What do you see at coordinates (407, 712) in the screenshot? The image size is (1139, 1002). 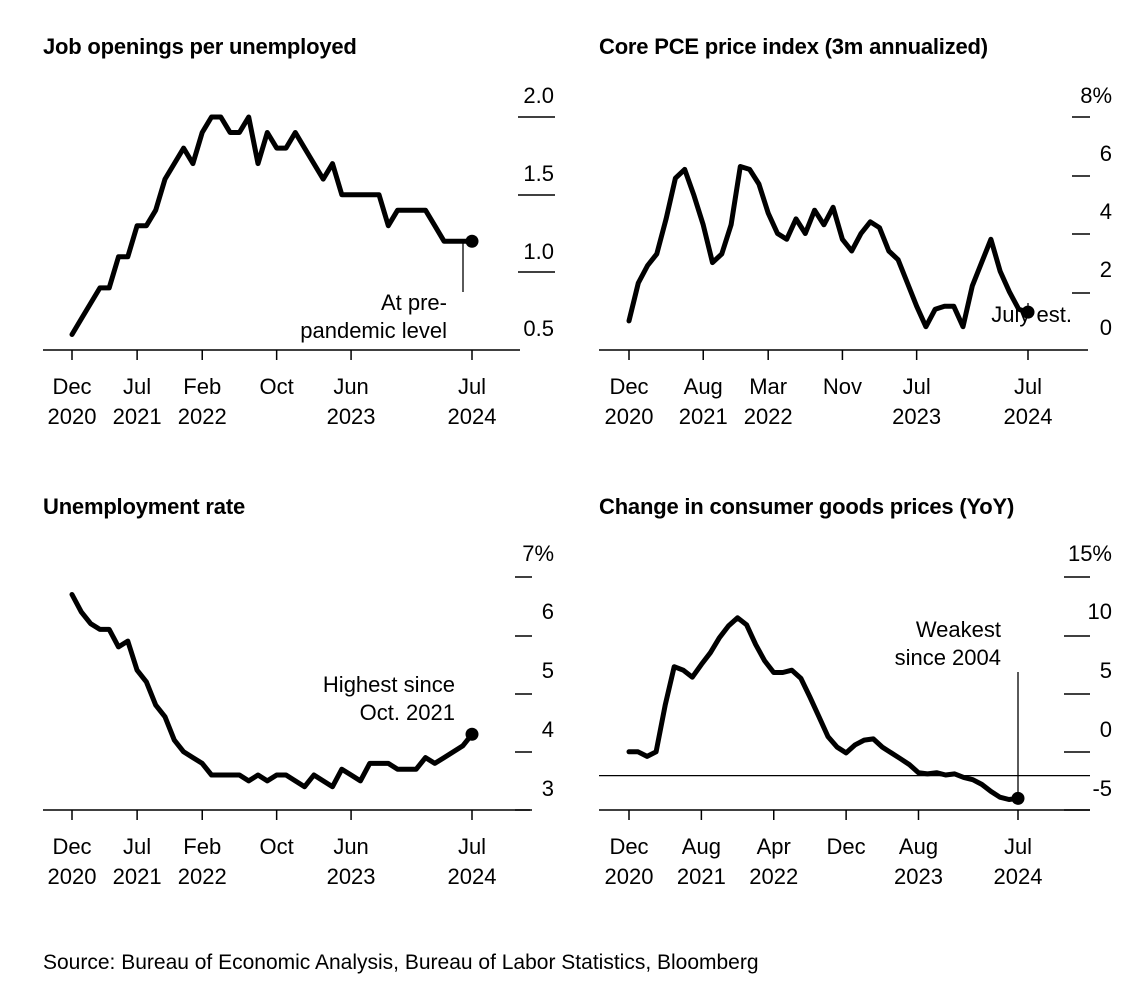 I see `annotation-text-2-1: Oct. 2021` at bounding box center [407, 712].